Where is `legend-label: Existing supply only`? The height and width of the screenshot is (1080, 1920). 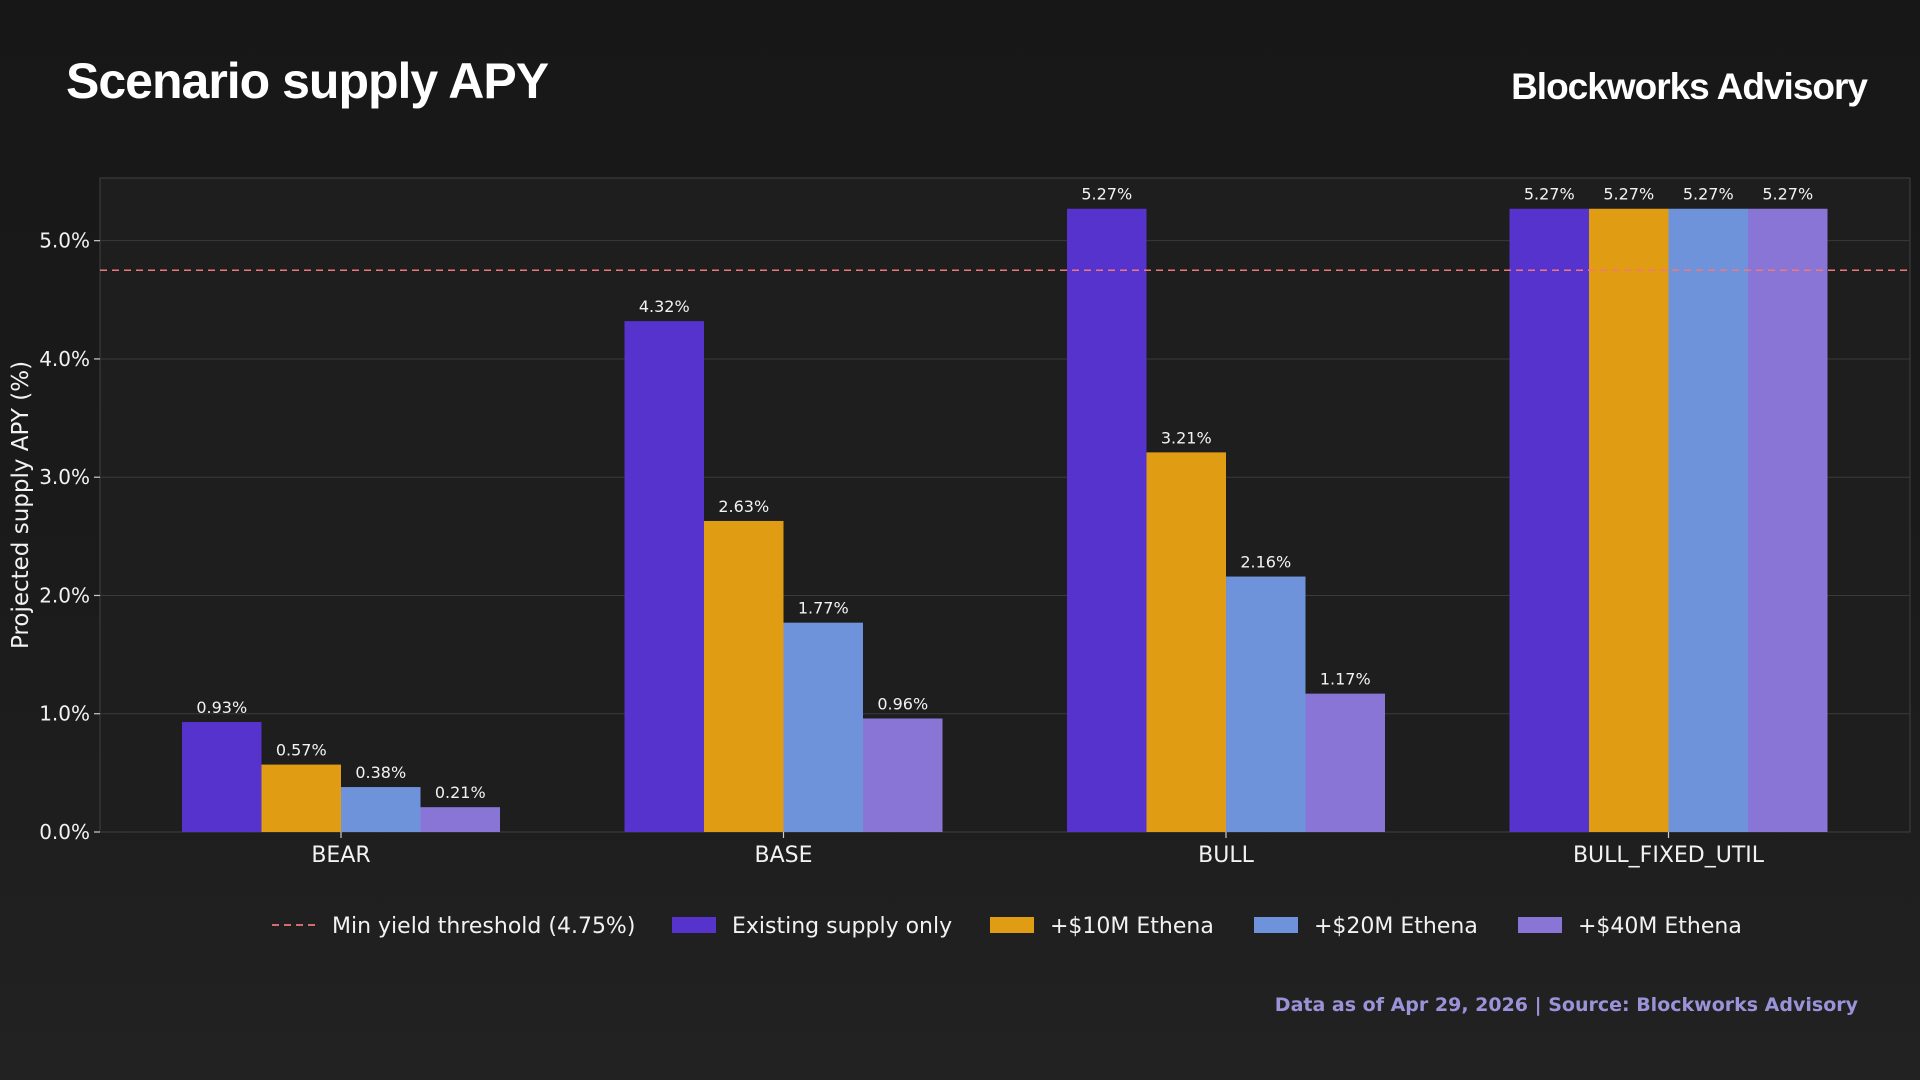 legend-label: Existing supply only is located at coordinates (842, 926).